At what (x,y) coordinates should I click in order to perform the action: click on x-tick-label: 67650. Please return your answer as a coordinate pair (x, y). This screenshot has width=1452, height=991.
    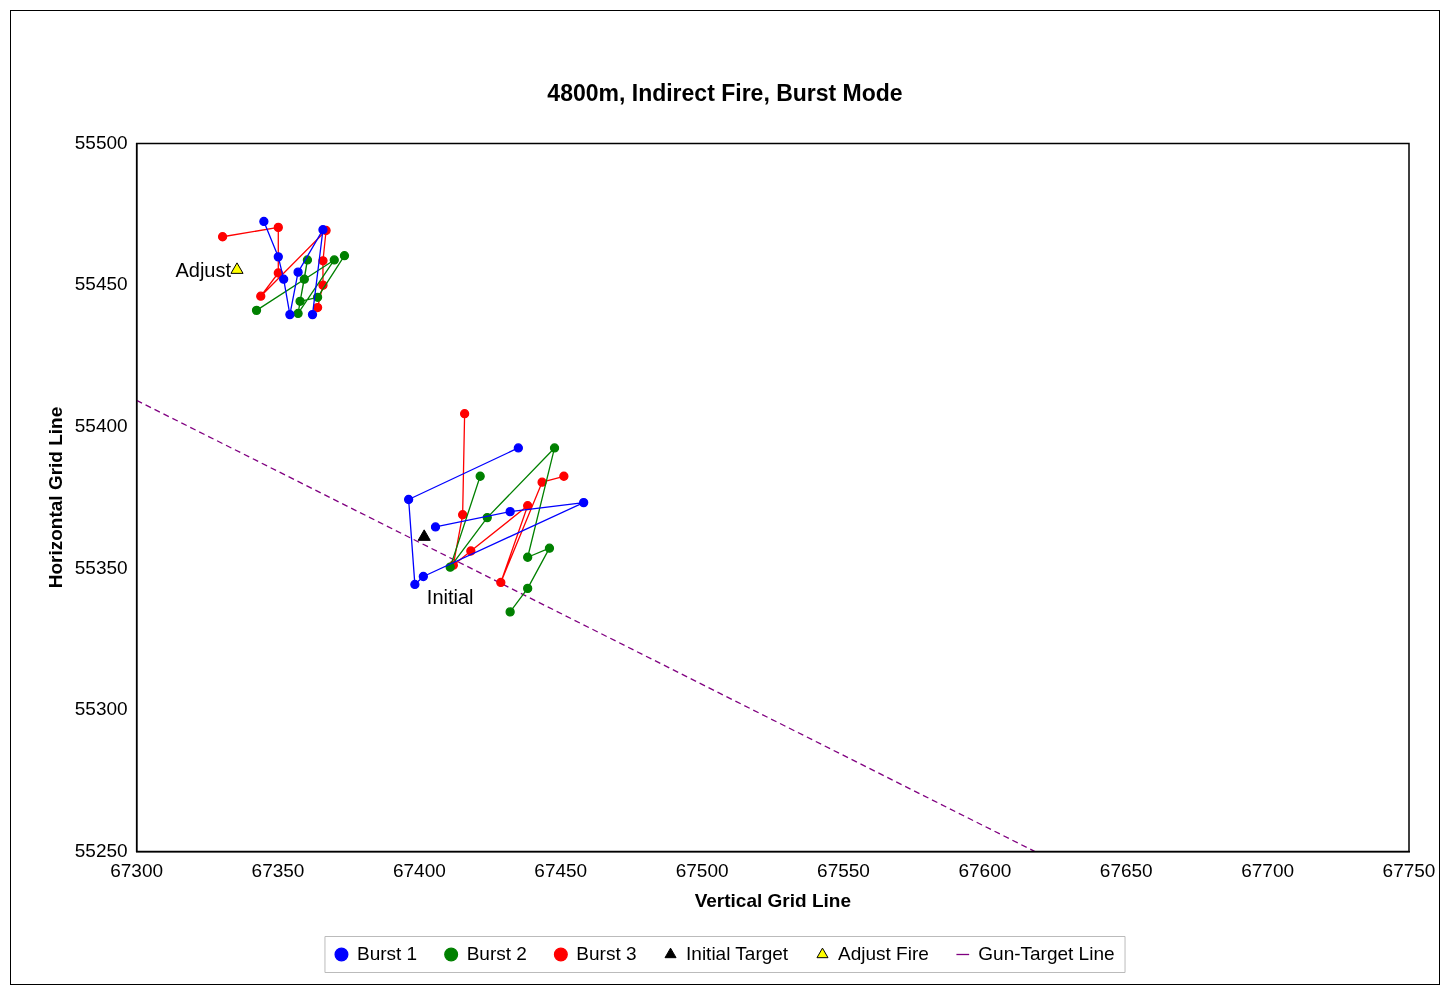
    Looking at the image, I should click on (1126, 871).